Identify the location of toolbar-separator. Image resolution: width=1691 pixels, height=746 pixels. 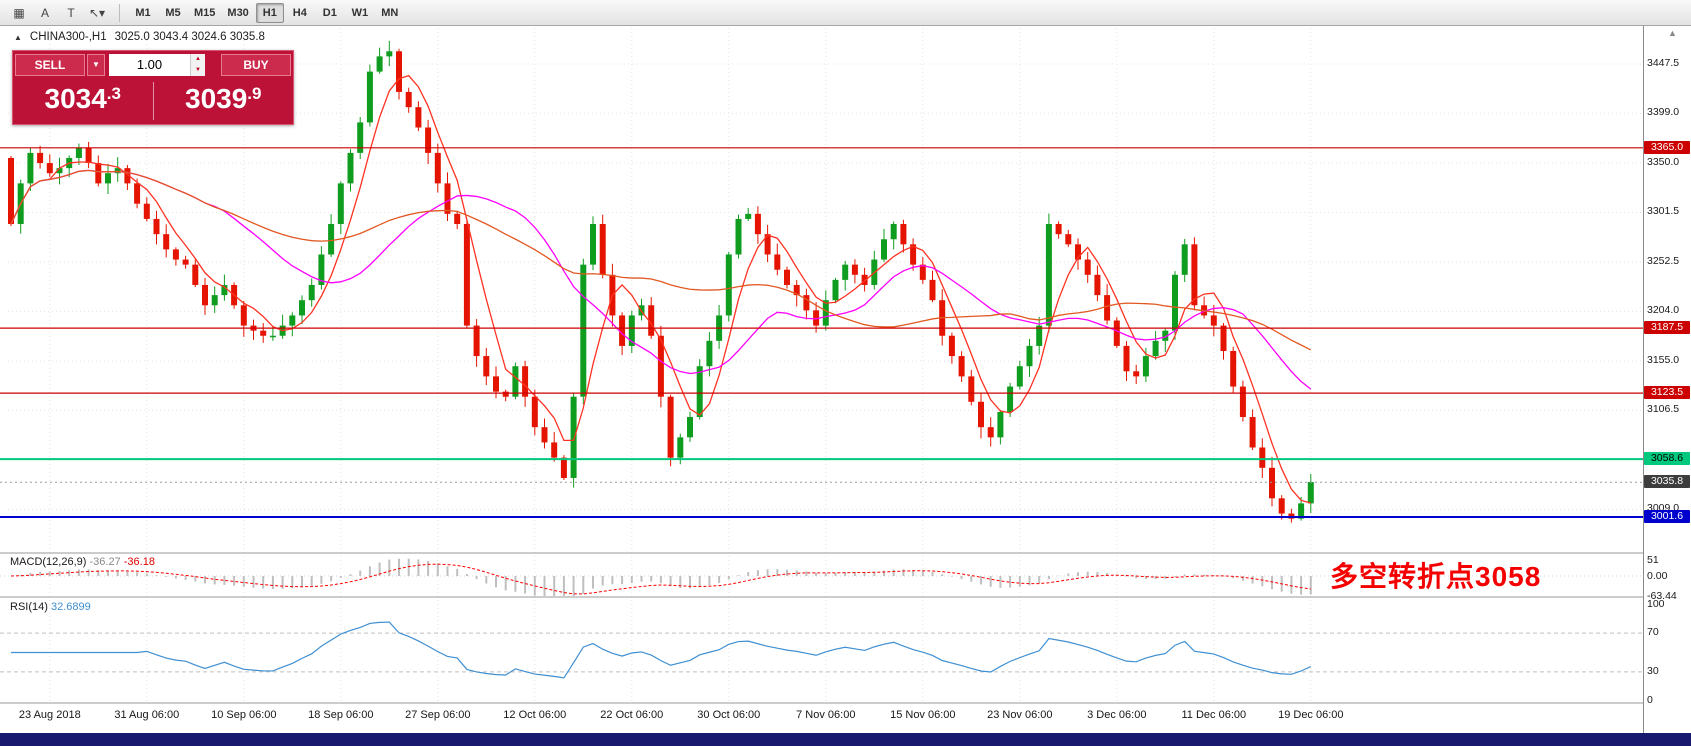
(119, 12).